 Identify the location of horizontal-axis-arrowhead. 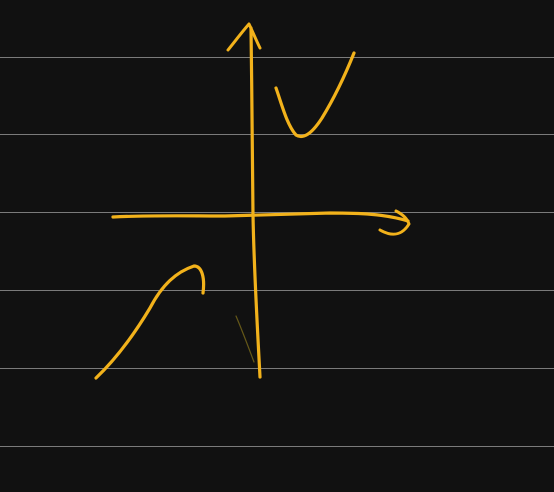
(394, 222).